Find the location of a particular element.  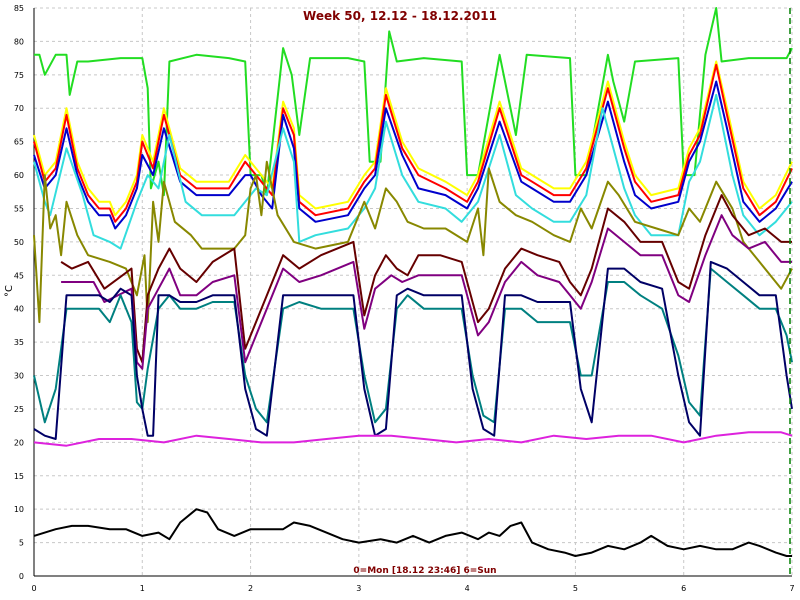

x-tick-label-6: 6 is located at coordinates (683, 588).